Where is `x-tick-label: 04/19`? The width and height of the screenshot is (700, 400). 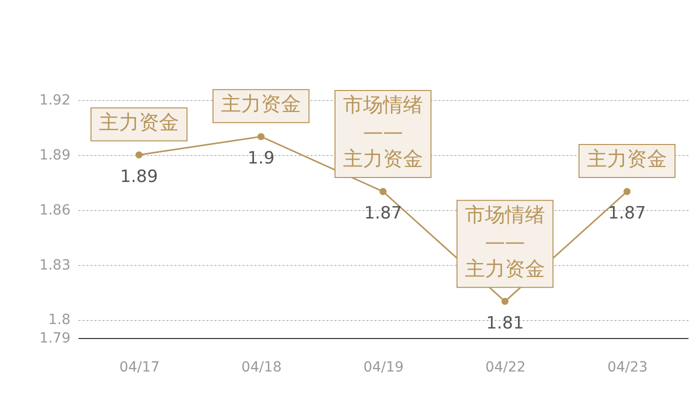 x-tick-label: 04/19 is located at coordinates (383, 368).